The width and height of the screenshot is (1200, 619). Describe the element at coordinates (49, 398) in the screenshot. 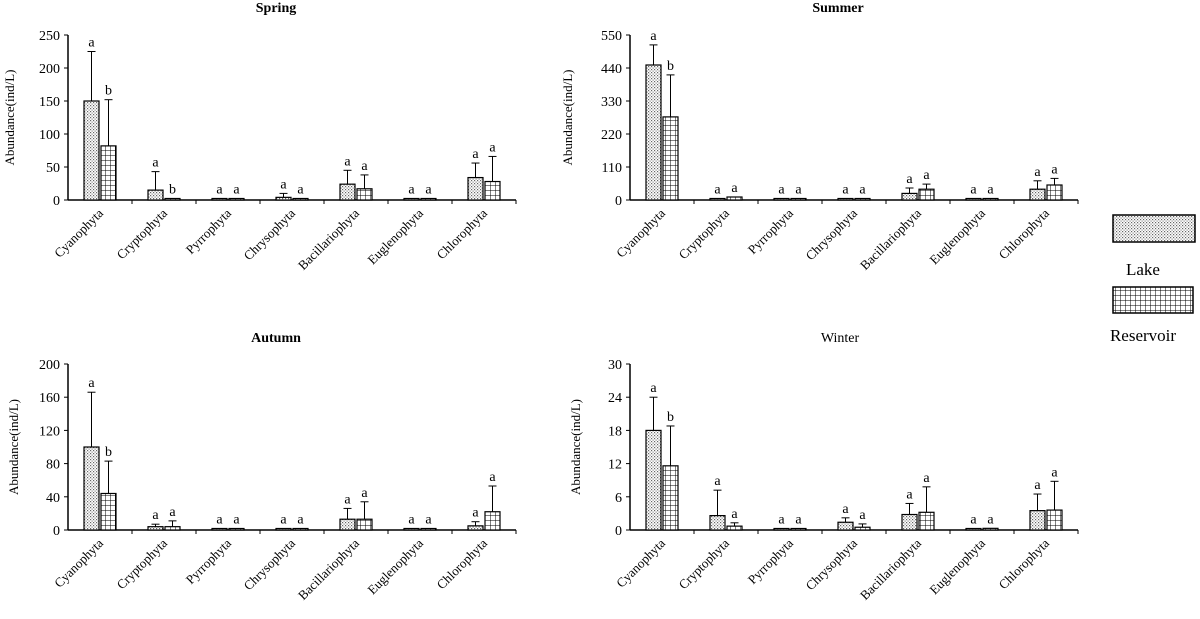

I see `y-tick-label: 160` at that location.